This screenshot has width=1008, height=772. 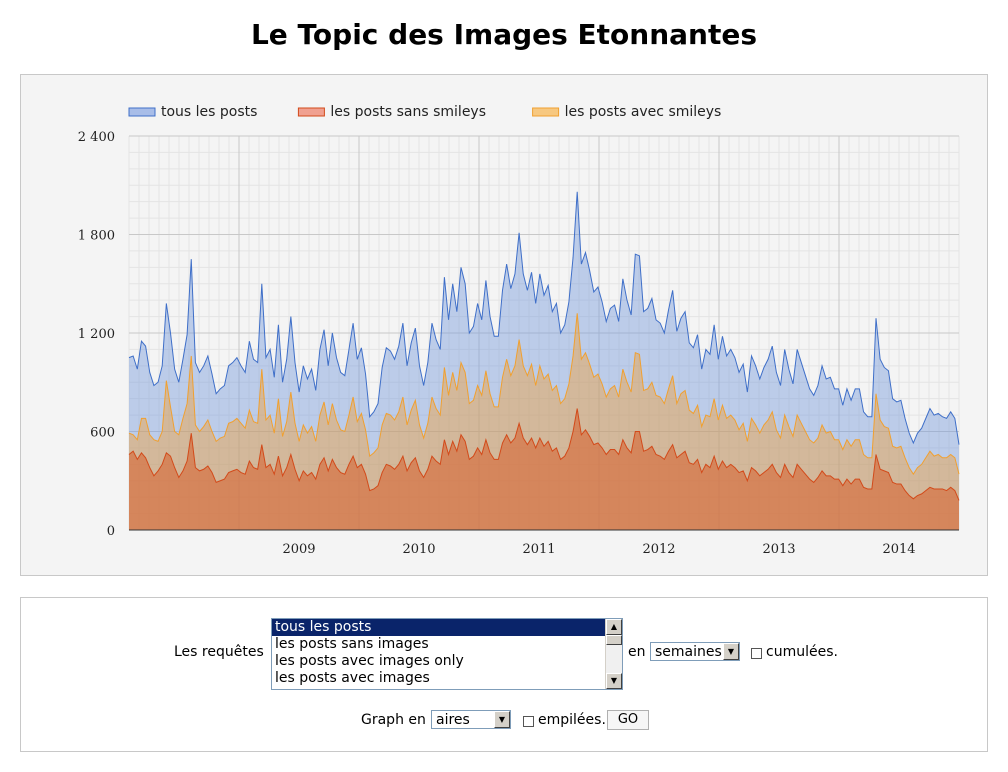 What do you see at coordinates (209, 112) in the screenshot?
I see `legend-label-tous-les-posts: tous les posts` at bounding box center [209, 112].